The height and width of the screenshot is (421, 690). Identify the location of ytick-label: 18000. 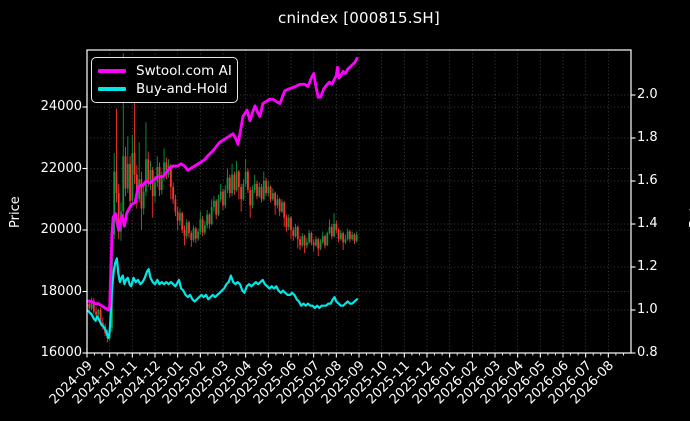
(61, 291).